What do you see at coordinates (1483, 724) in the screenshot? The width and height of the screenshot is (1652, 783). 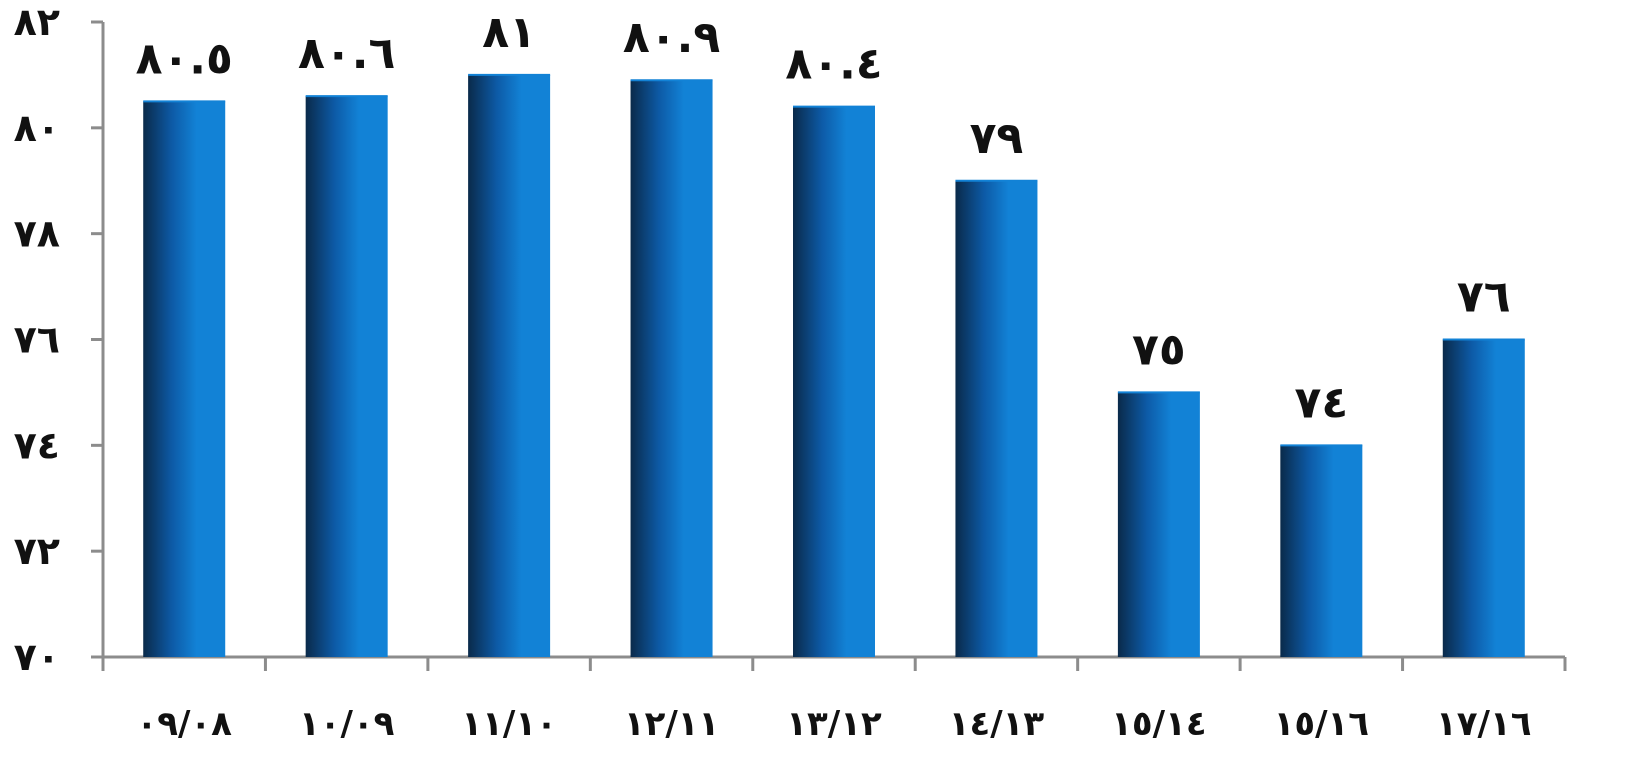 I see `x-tick-label: ١٧/١٦` at bounding box center [1483, 724].